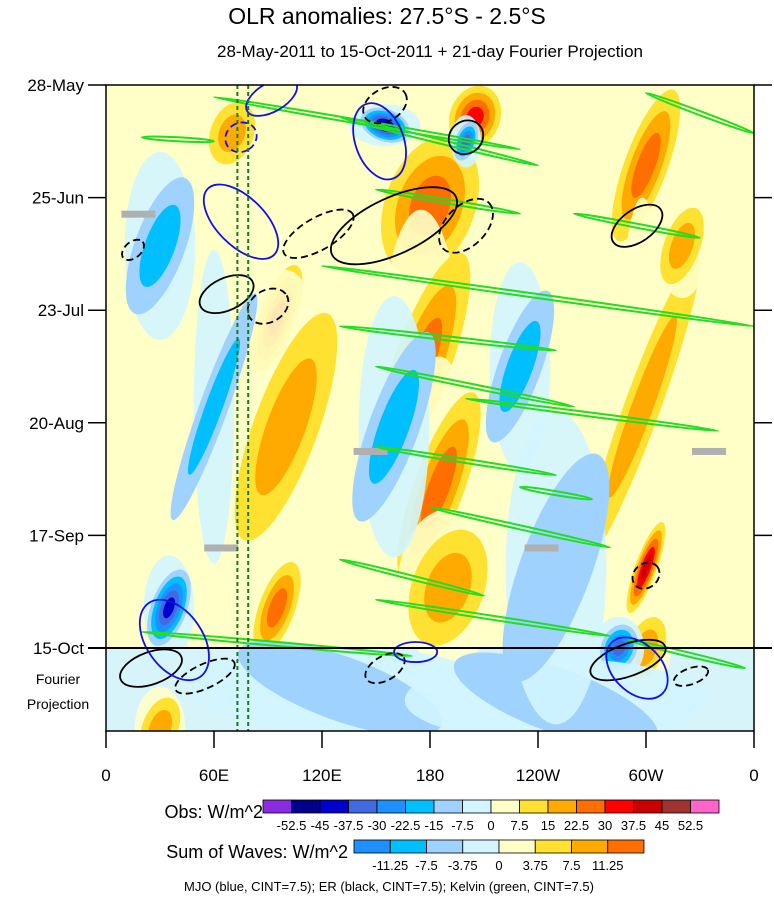  Describe the element at coordinates (571, 865) in the screenshot. I see `colorbar-tick-label: 7.5` at that location.